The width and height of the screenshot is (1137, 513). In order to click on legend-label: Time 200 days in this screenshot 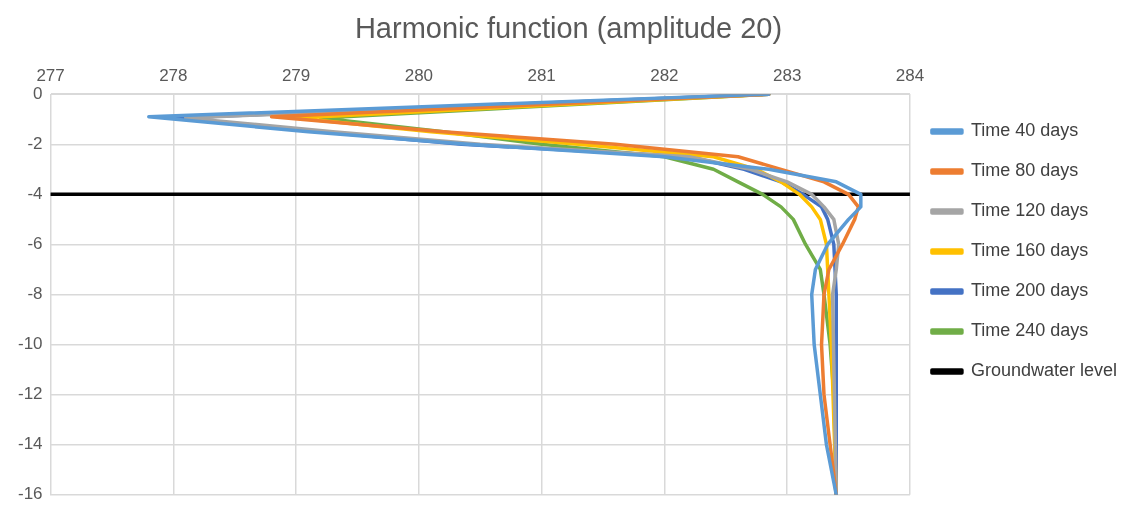, I will do `click(1029, 290)`.